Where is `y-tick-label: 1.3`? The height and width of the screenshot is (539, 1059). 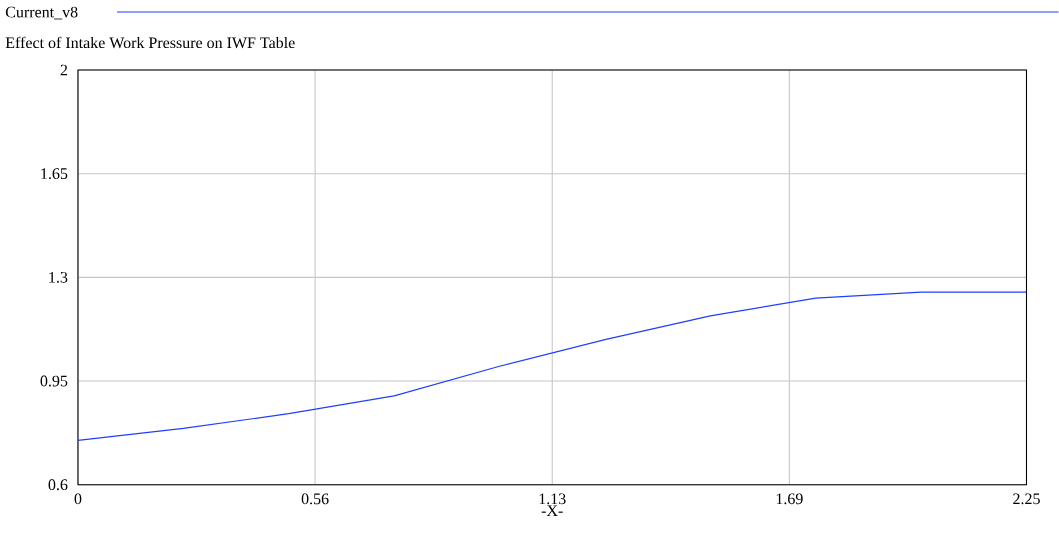 y-tick-label: 1.3 is located at coordinates (58, 277).